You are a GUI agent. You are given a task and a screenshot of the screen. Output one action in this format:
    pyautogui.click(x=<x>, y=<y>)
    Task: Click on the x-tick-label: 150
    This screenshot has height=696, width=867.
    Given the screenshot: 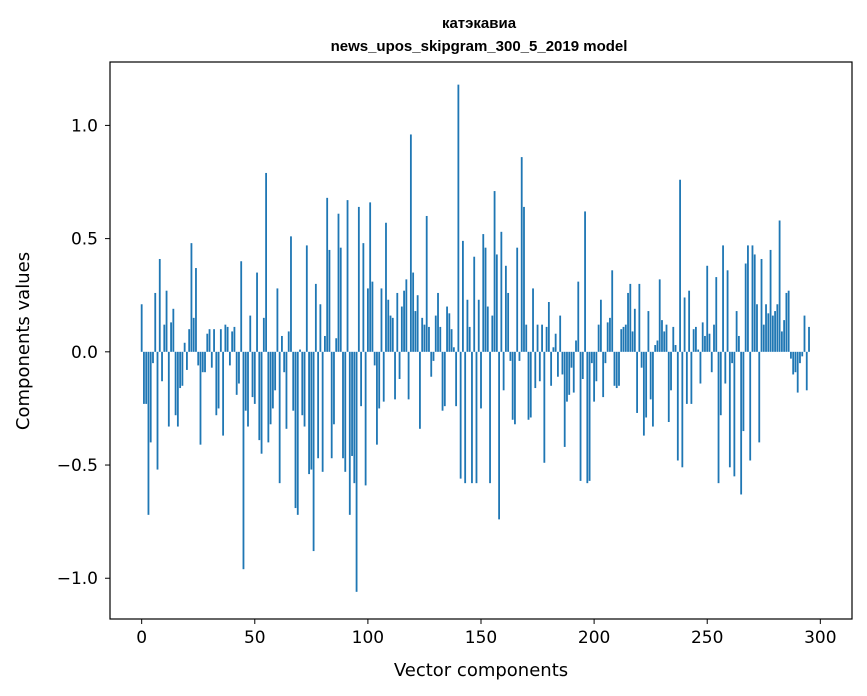 What is the action you would take?
    pyautogui.click(x=481, y=638)
    